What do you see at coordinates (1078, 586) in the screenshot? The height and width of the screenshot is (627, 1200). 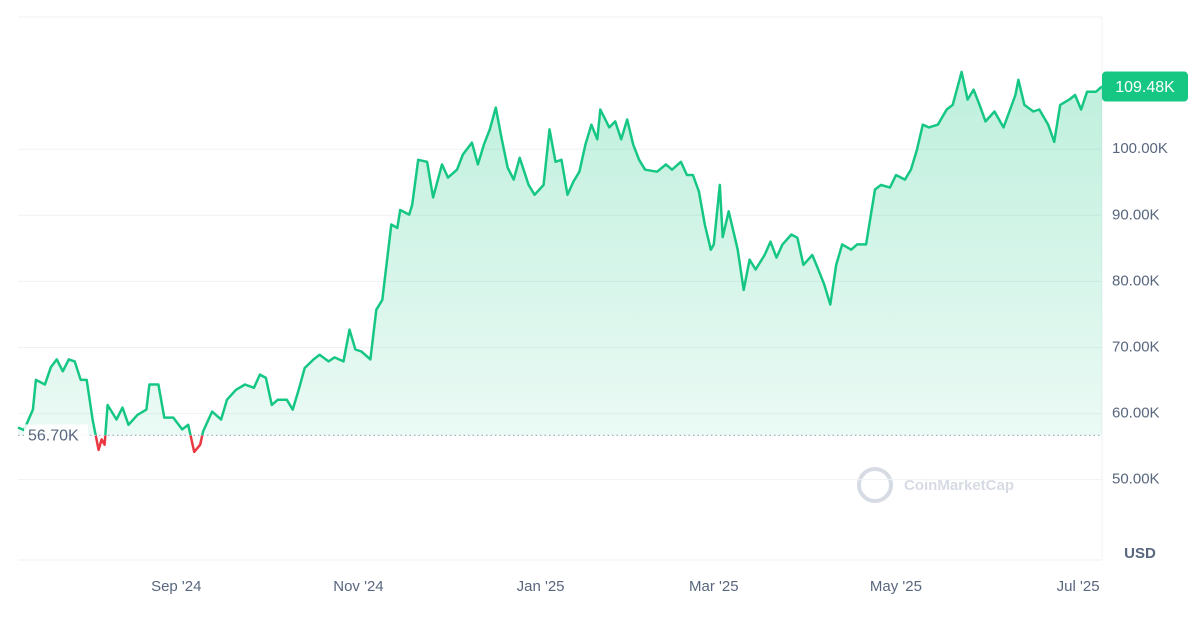 I see `x-tick-label: Jul '25` at bounding box center [1078, 586].